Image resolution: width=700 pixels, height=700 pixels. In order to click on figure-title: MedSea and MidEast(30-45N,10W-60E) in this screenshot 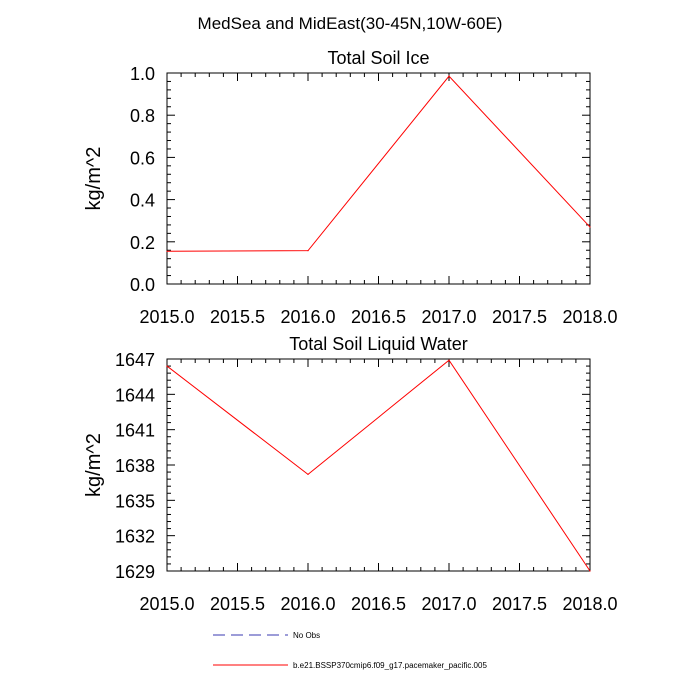, I will do `click(350, 23)`.